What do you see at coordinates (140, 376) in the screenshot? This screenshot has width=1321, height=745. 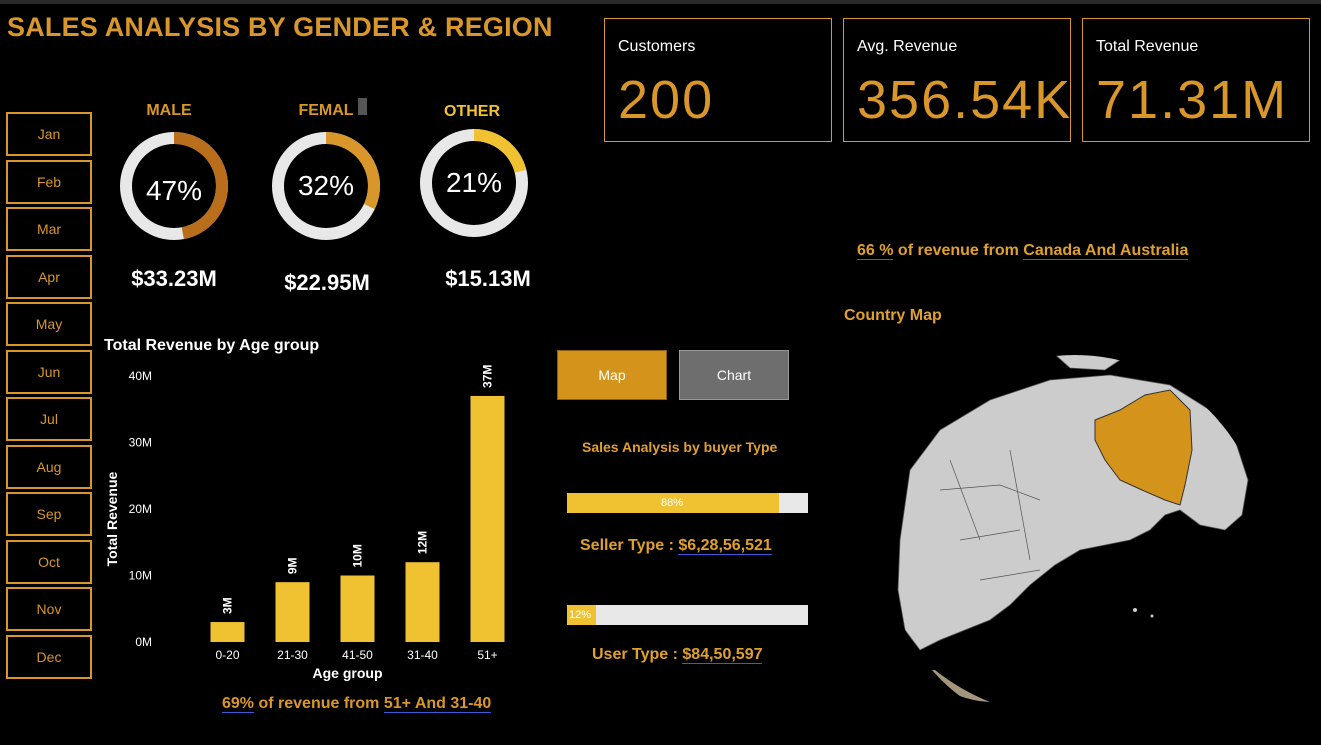 I see `y-tick-label: 40M` at bounding box center [140, 376].